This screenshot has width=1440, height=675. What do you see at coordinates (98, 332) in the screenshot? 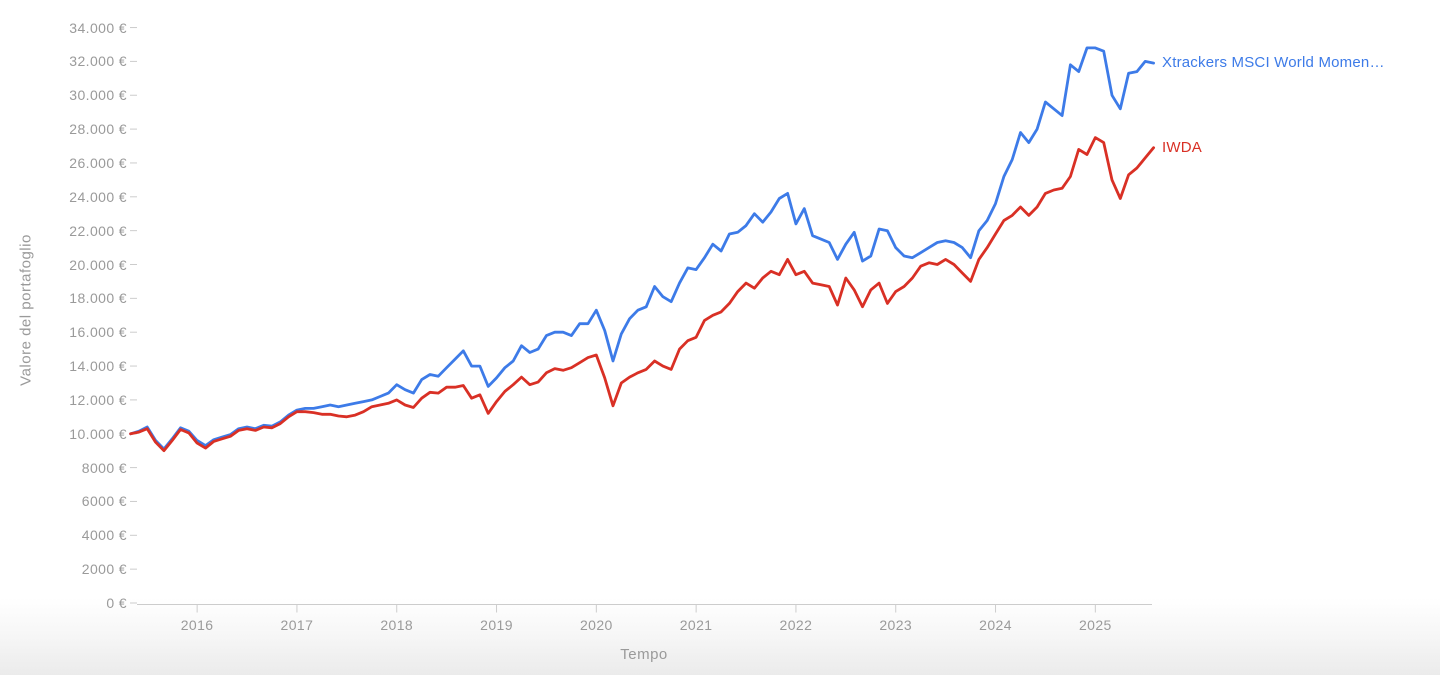
I see `y-tick-label-16000: 16.000 €` at bounding box center [98, 332].